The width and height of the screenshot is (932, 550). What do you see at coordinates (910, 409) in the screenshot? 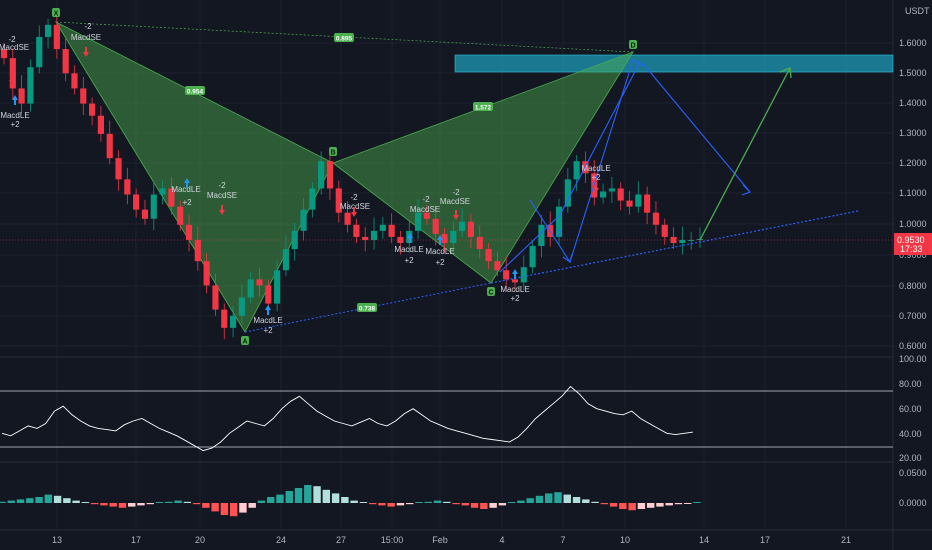
I see `rsi-tick-label: 60.00` at bounding box center [910, 409].